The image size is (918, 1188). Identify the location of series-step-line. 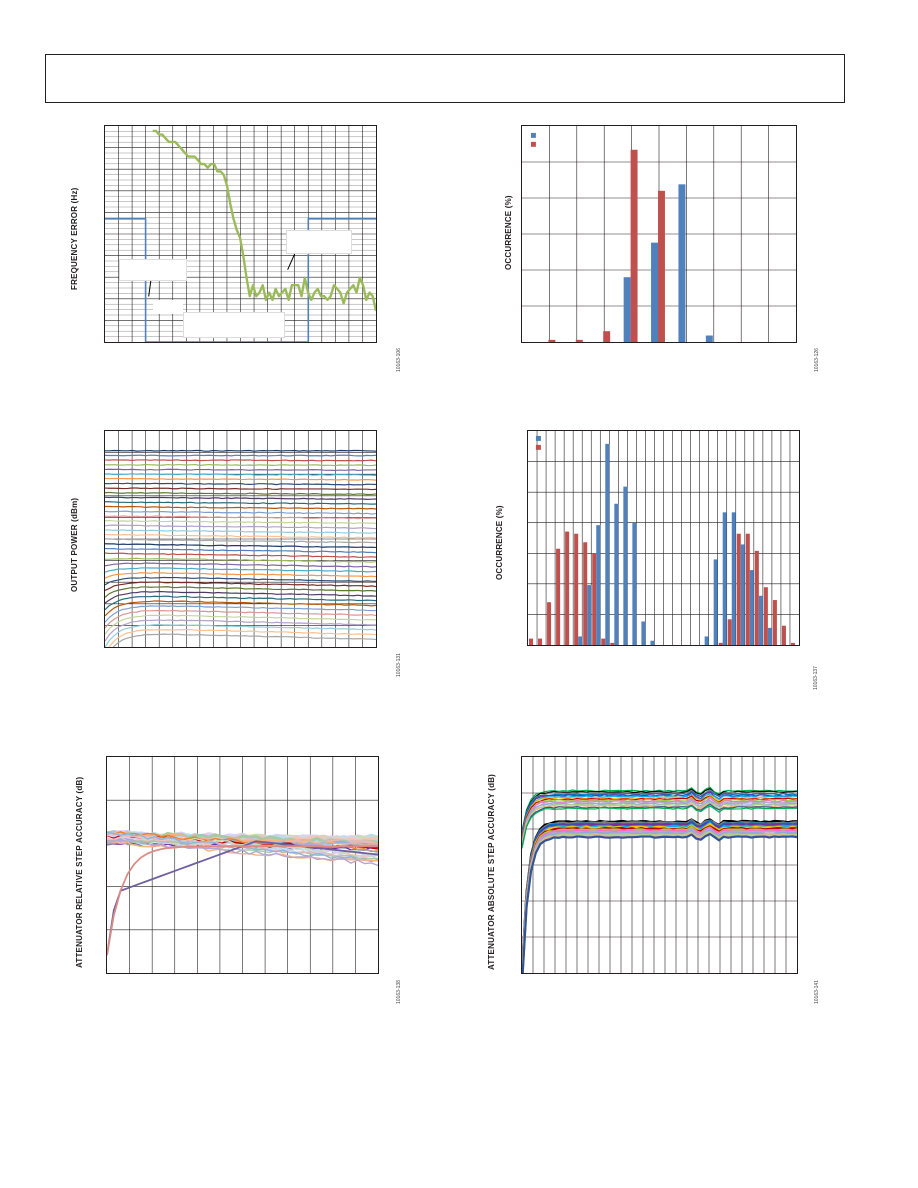
(240, 280).